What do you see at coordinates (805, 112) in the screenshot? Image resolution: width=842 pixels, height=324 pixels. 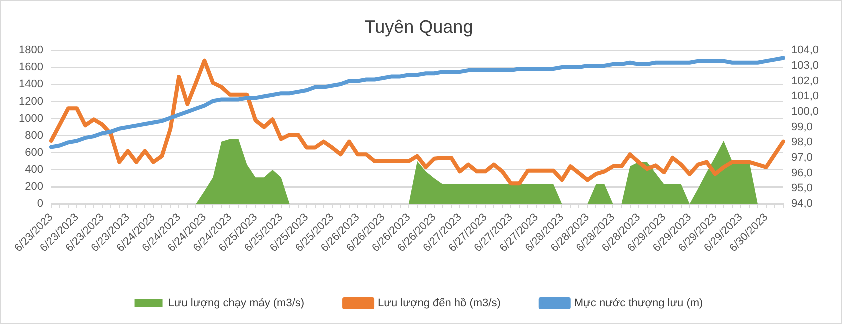 I see `y2-tick-label: 100,0` at bounding box center [805, 112].